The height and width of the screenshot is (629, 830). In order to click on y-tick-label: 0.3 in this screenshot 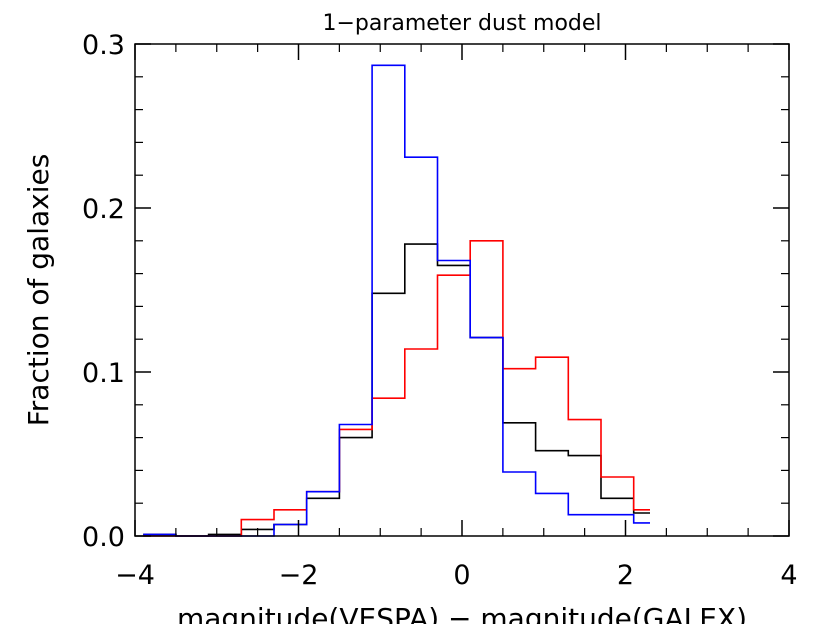, I will do `click(103, 45)`.